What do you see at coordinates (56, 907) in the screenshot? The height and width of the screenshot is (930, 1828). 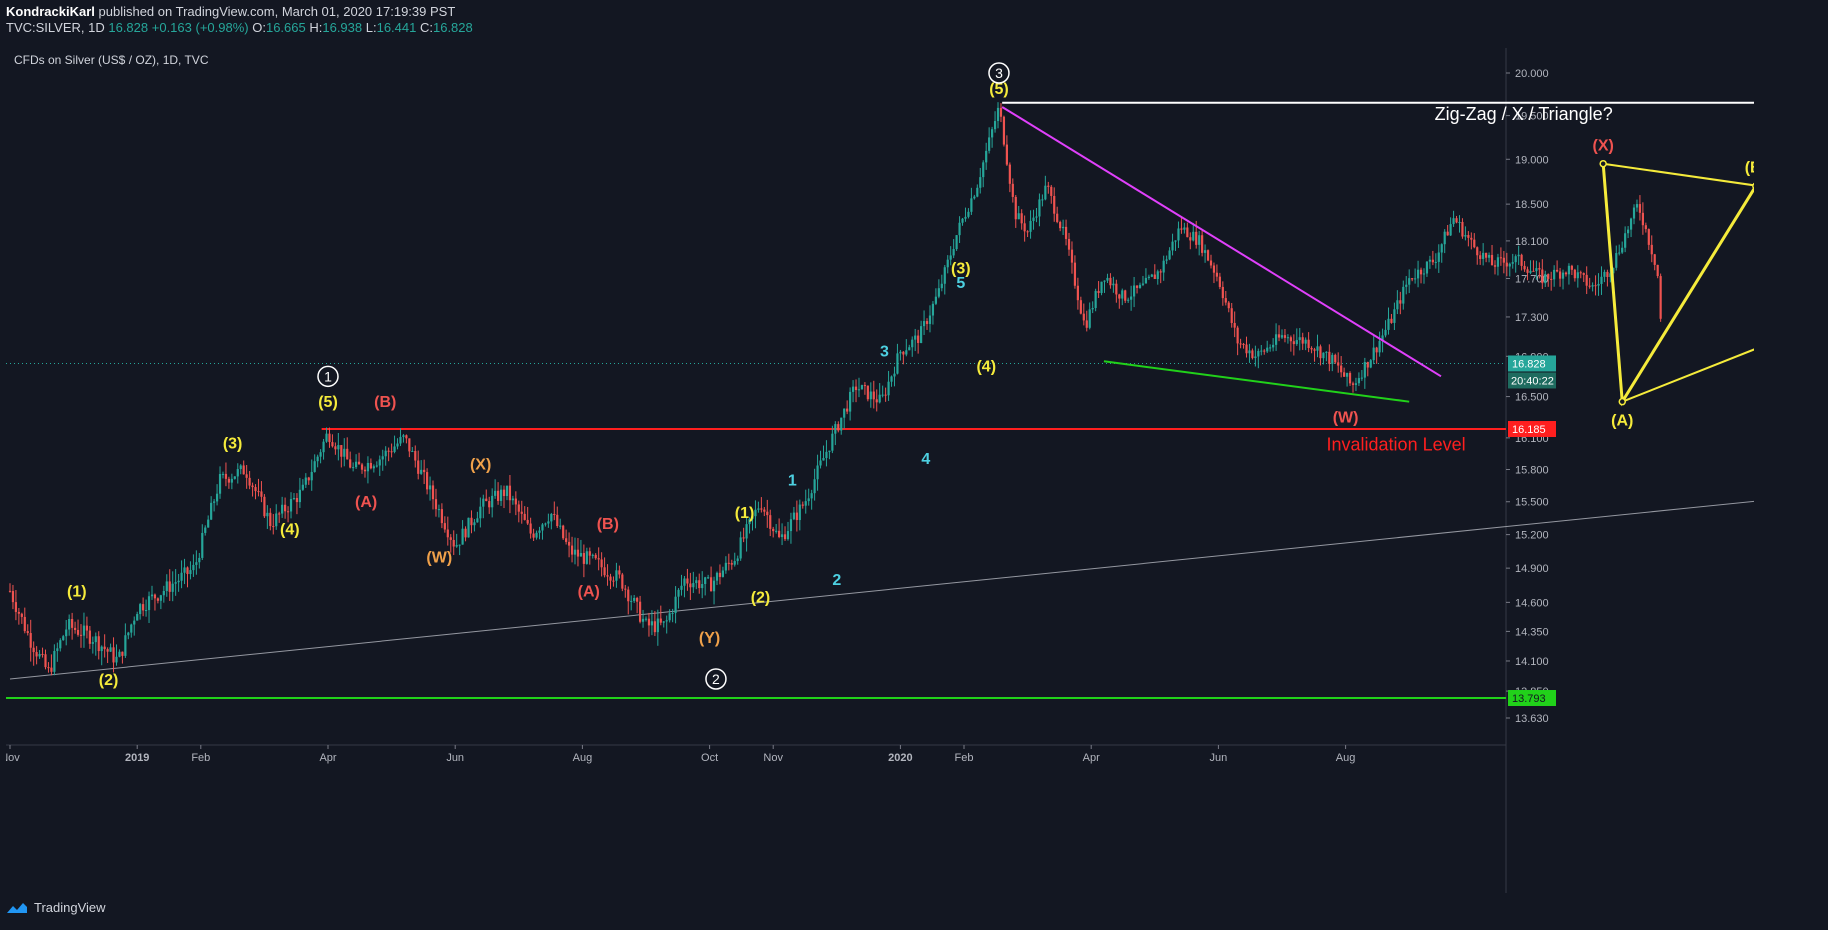 I see `tradingview-footer: TradingView` at bounding box center [56, 907].